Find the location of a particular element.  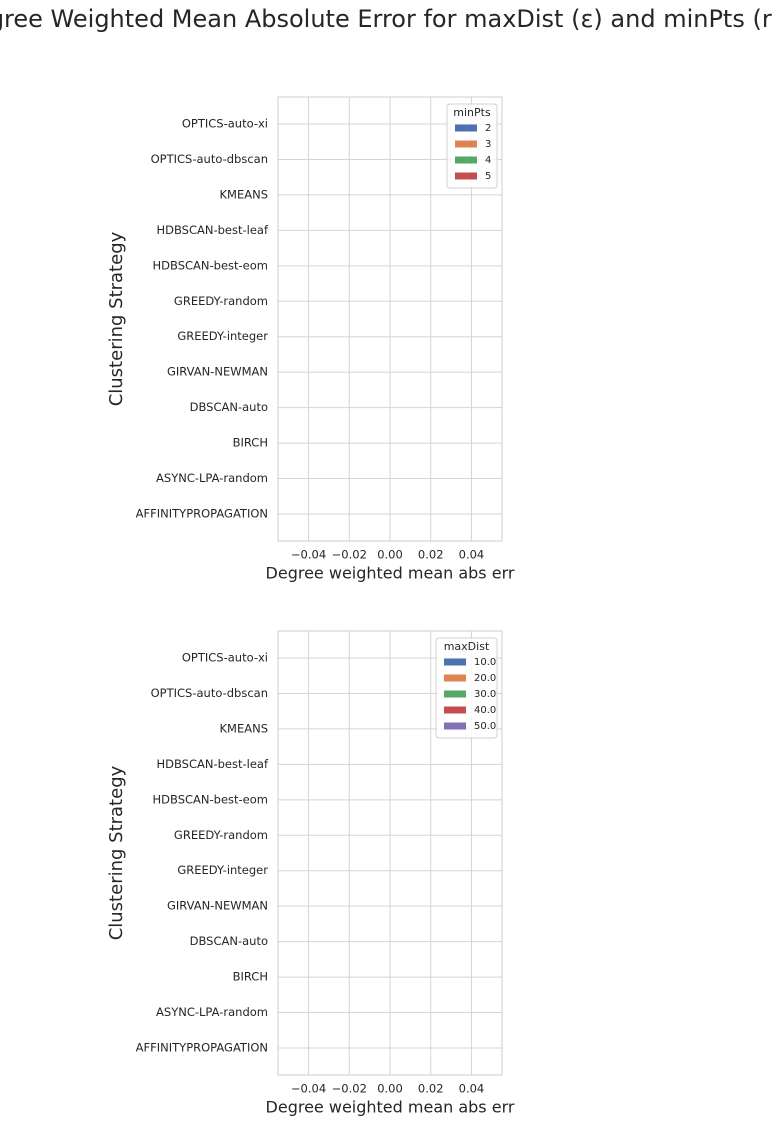

legend-label: 50.0 is located at coordinates (485, 726).